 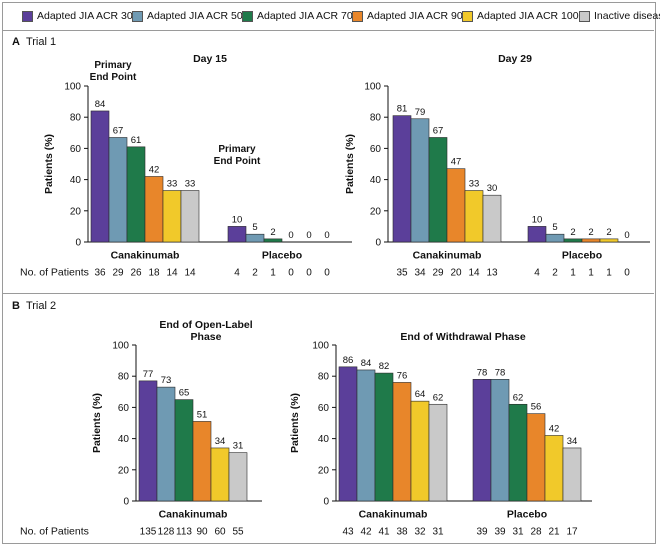 What do you see at coordinates (348, 532) in the screenshot?
I see `n-value: 43` at bounding box center [348, 532].